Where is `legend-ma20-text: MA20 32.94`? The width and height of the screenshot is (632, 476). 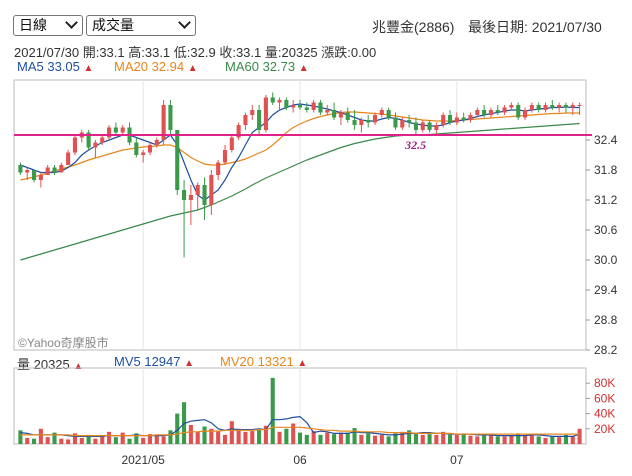
legend-ma20-text: MA20 32.94 is located at coordinates (149, 66).